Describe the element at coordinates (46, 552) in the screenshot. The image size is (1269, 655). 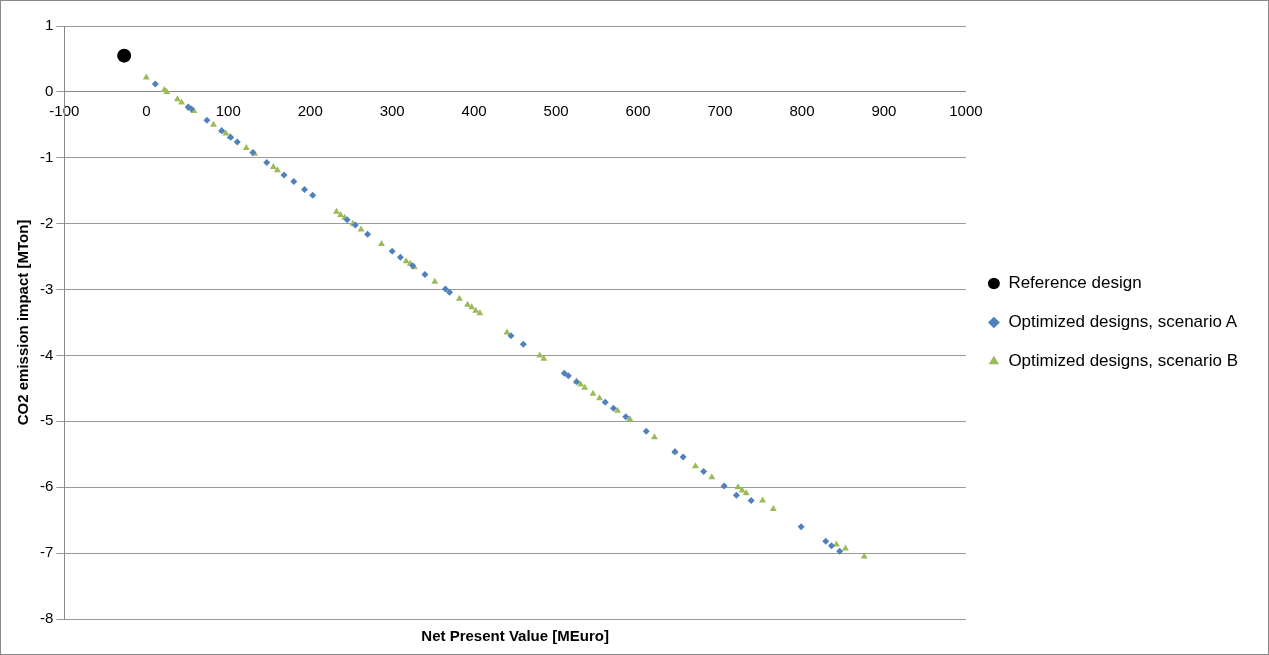
I see `y-tick-label: -7` at that location.